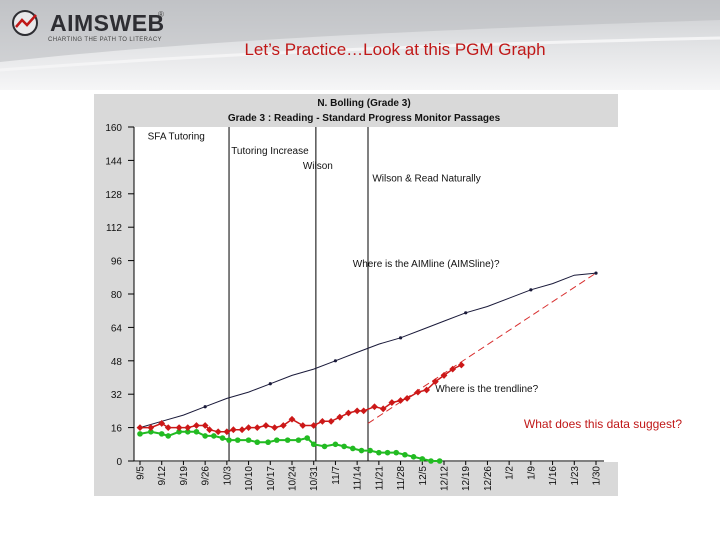 Image resolution: width=720 pixels, height=540 pixels. I want to click on y-tick-label: 128, so click(113, 195).